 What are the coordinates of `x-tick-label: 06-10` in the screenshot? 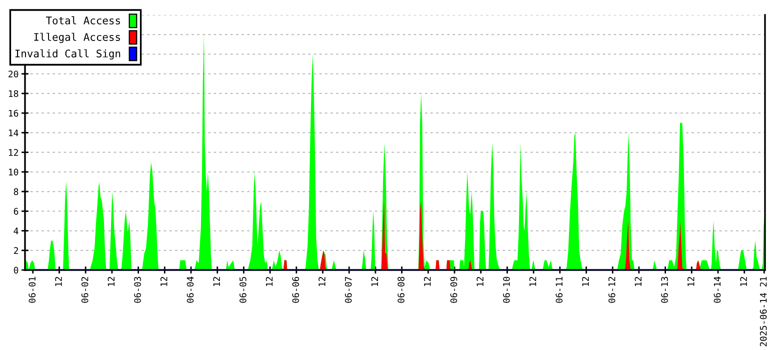 It's located at (506, 289).